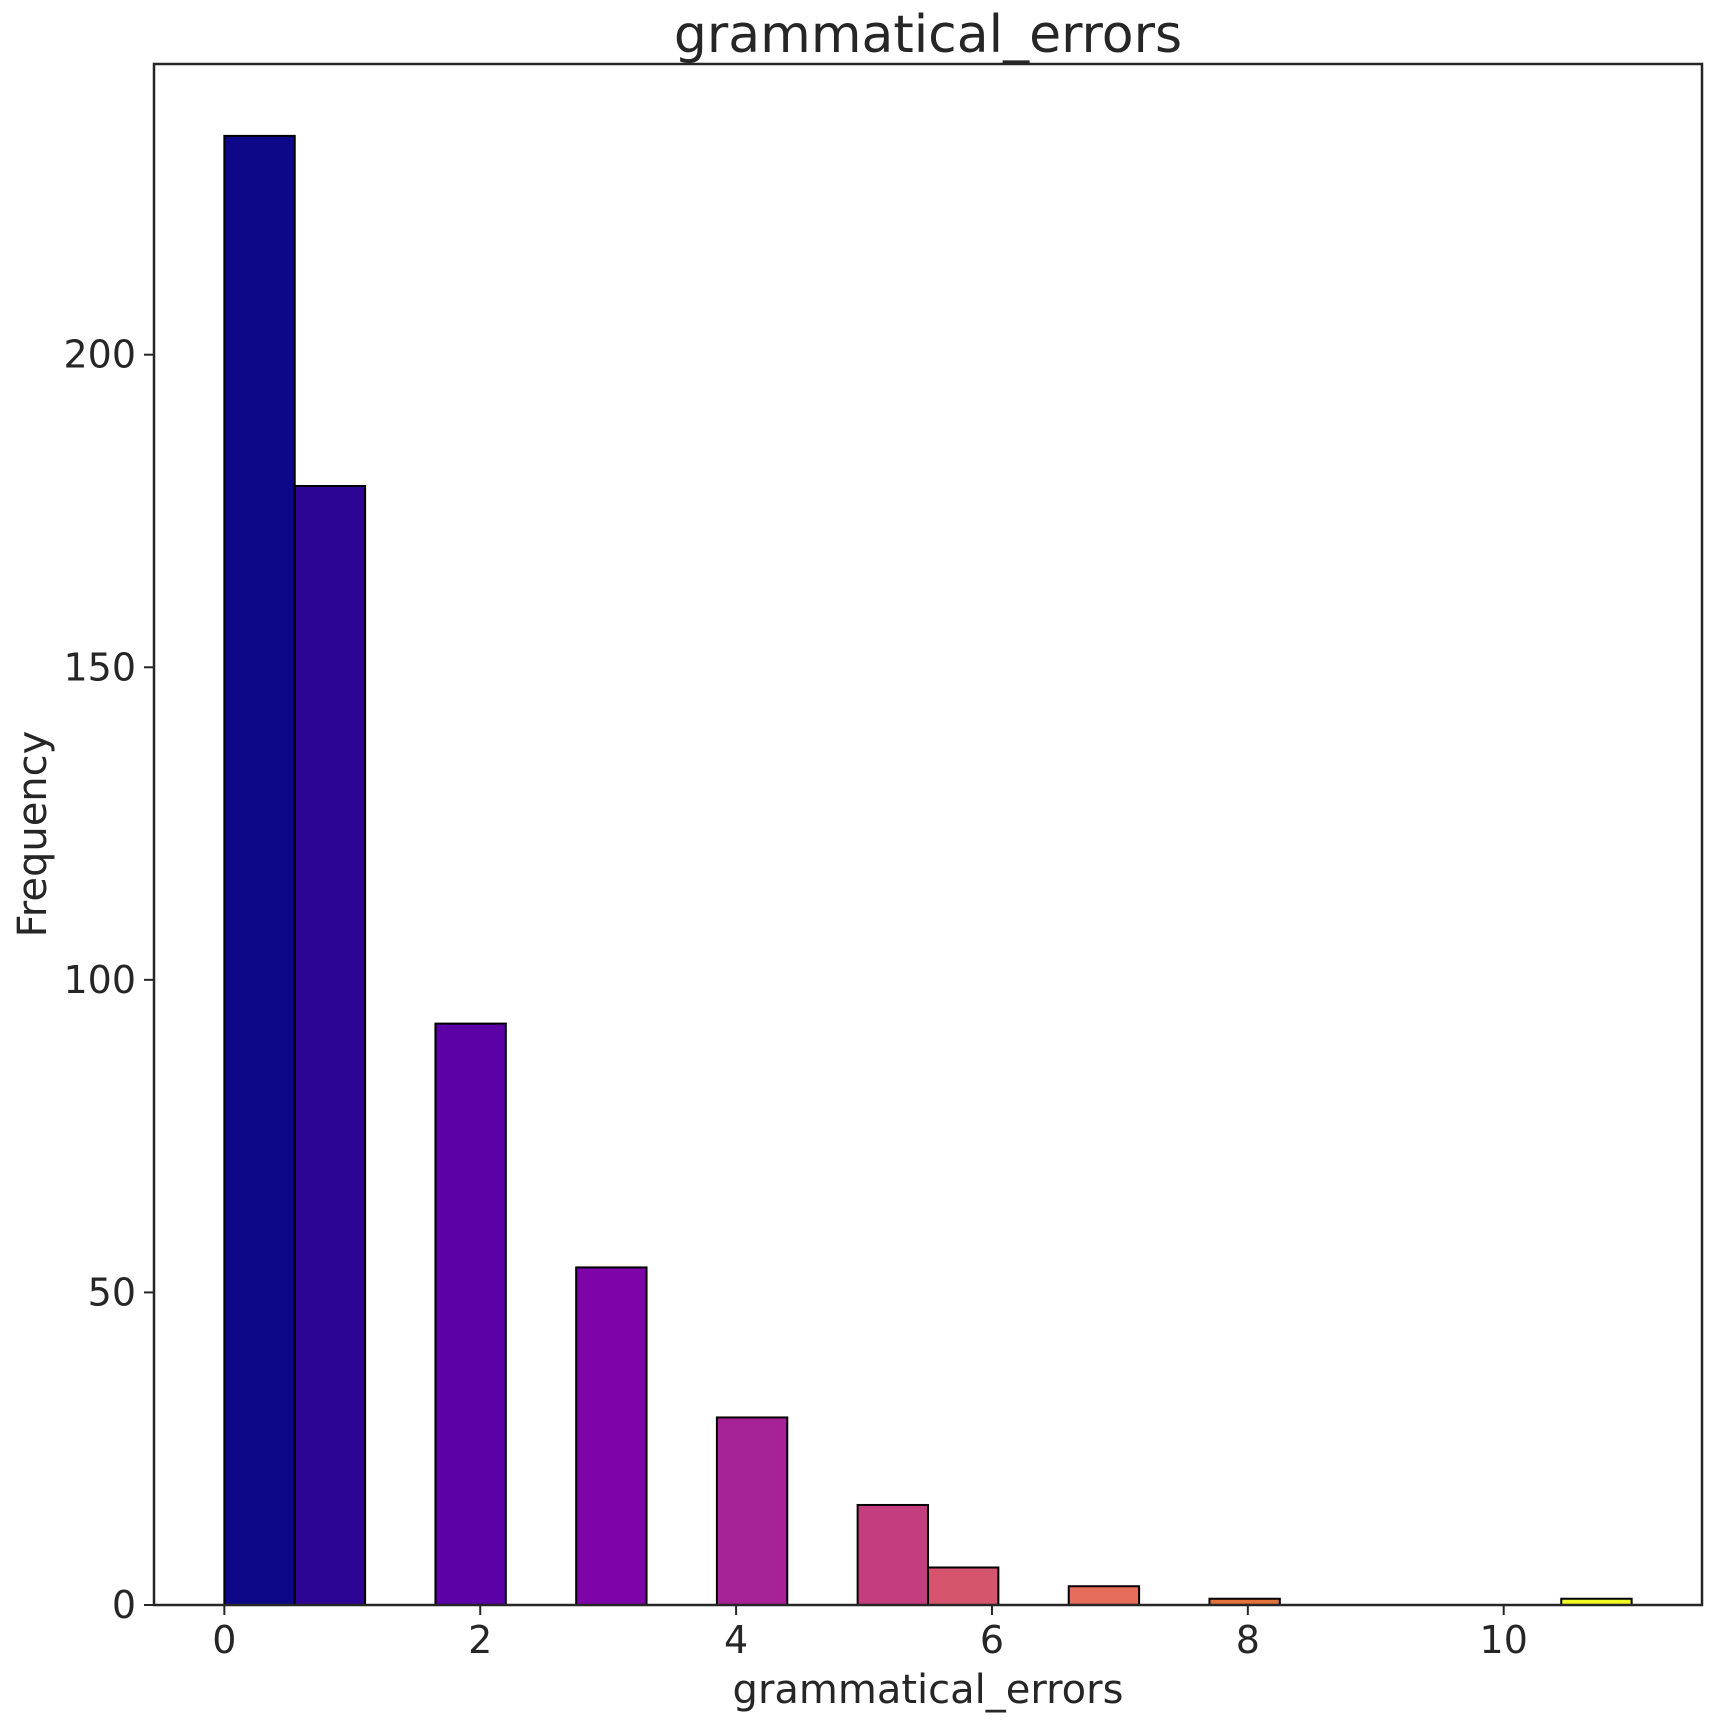  What do you see at coordinates (99, 355) in the screenshot?
I see `y-tick-label: 200` at bounding box center [99, 355].